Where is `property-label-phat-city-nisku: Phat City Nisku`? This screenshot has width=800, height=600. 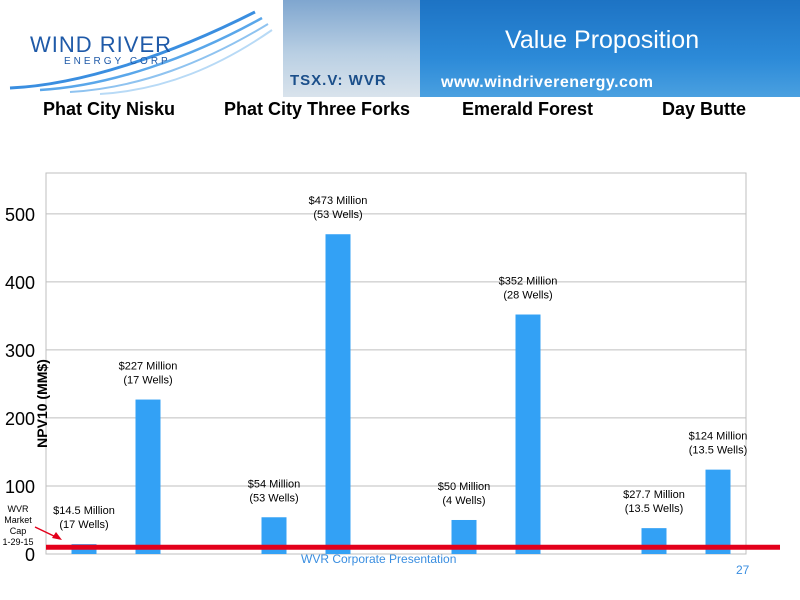
property-label-phat-city-nisku: Phat City Nisku is located at coordinates (109, 109).